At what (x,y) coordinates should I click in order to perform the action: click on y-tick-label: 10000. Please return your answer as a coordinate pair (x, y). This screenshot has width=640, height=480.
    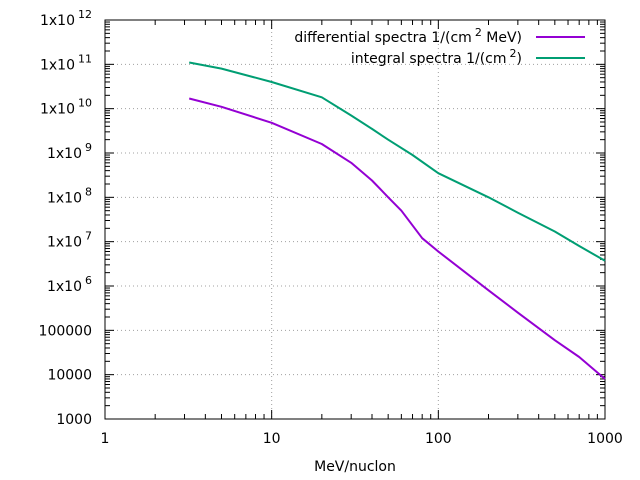
    Looking at the image, I should click on (69, 376).